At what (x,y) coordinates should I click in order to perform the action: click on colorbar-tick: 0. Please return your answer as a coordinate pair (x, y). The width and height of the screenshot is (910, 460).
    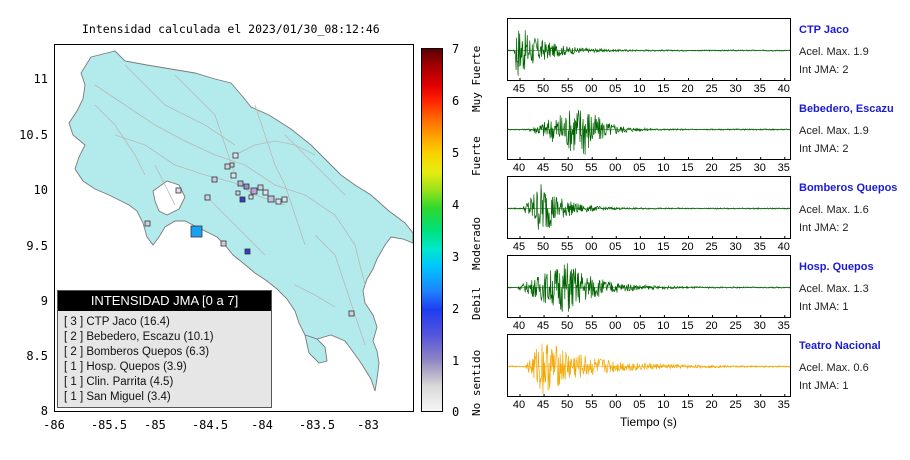
    Looking at the image, I should click on (456, 412).